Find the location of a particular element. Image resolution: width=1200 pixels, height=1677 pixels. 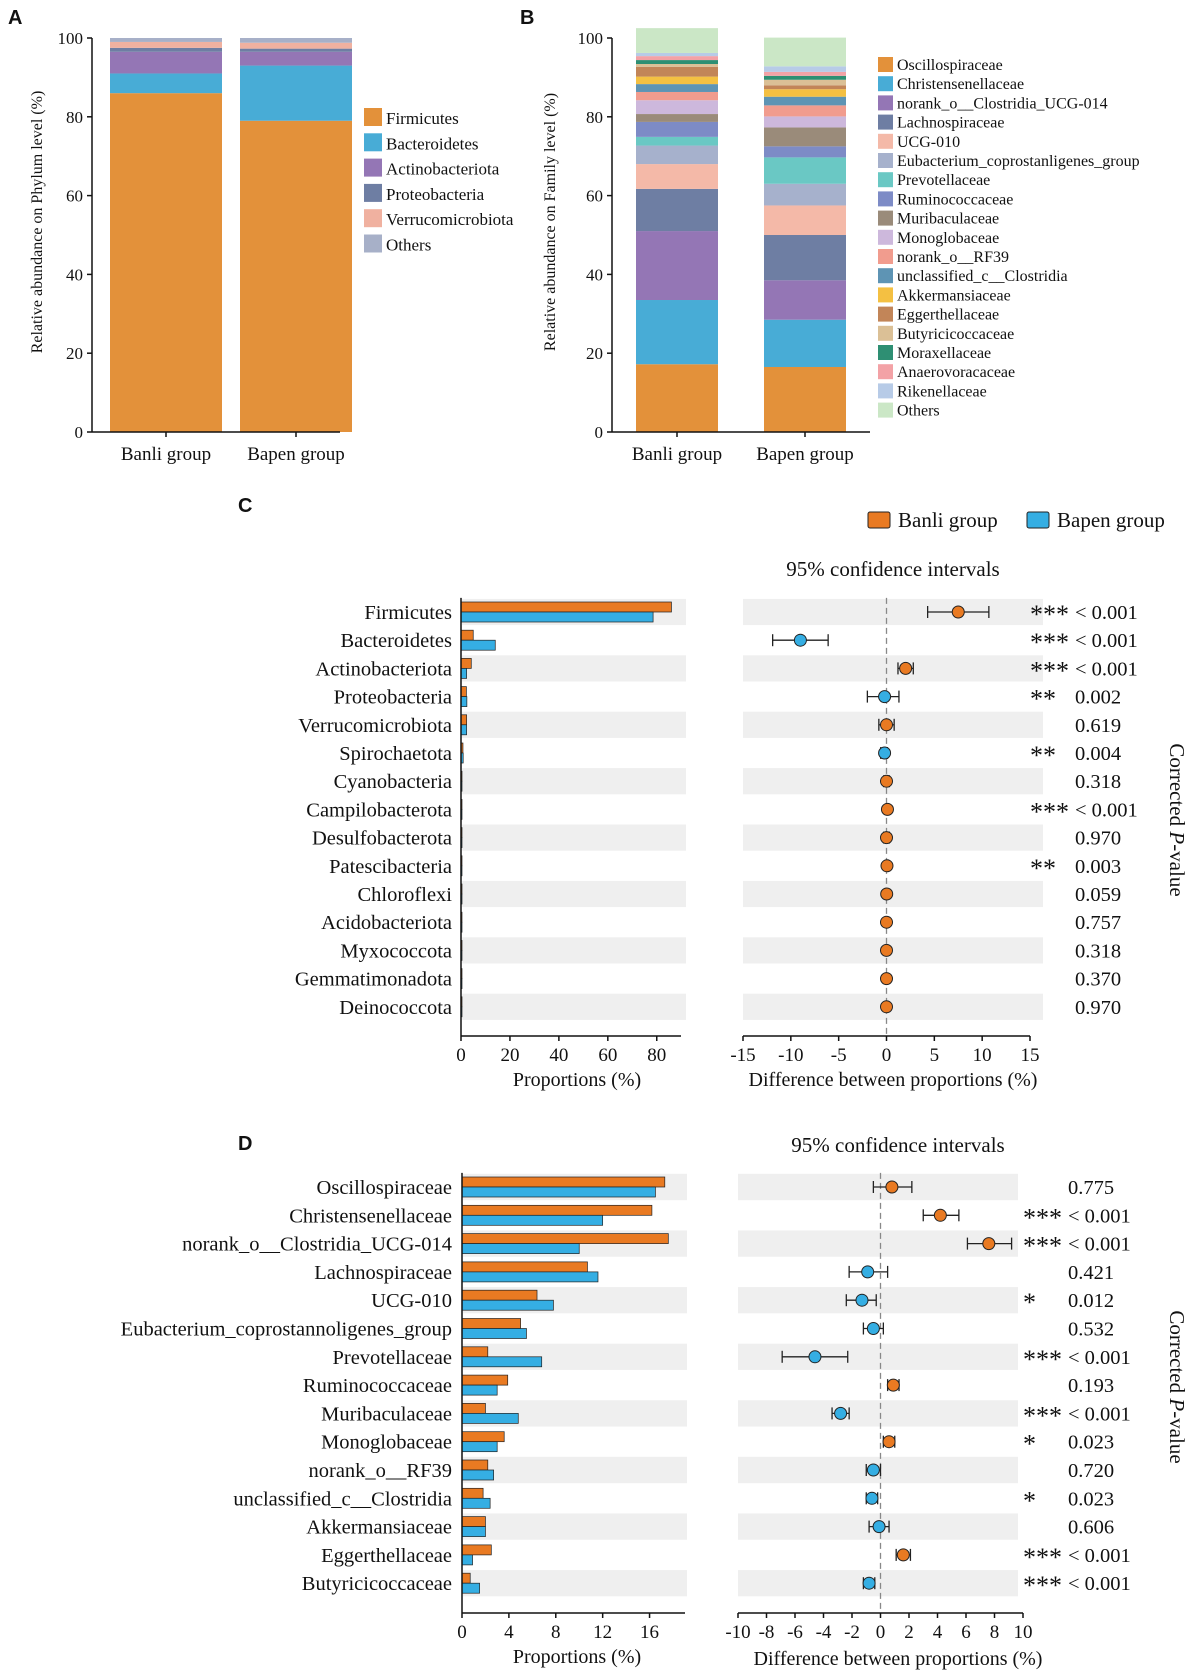

p-value: 0.421 is located at coordinates (1091, 1273).